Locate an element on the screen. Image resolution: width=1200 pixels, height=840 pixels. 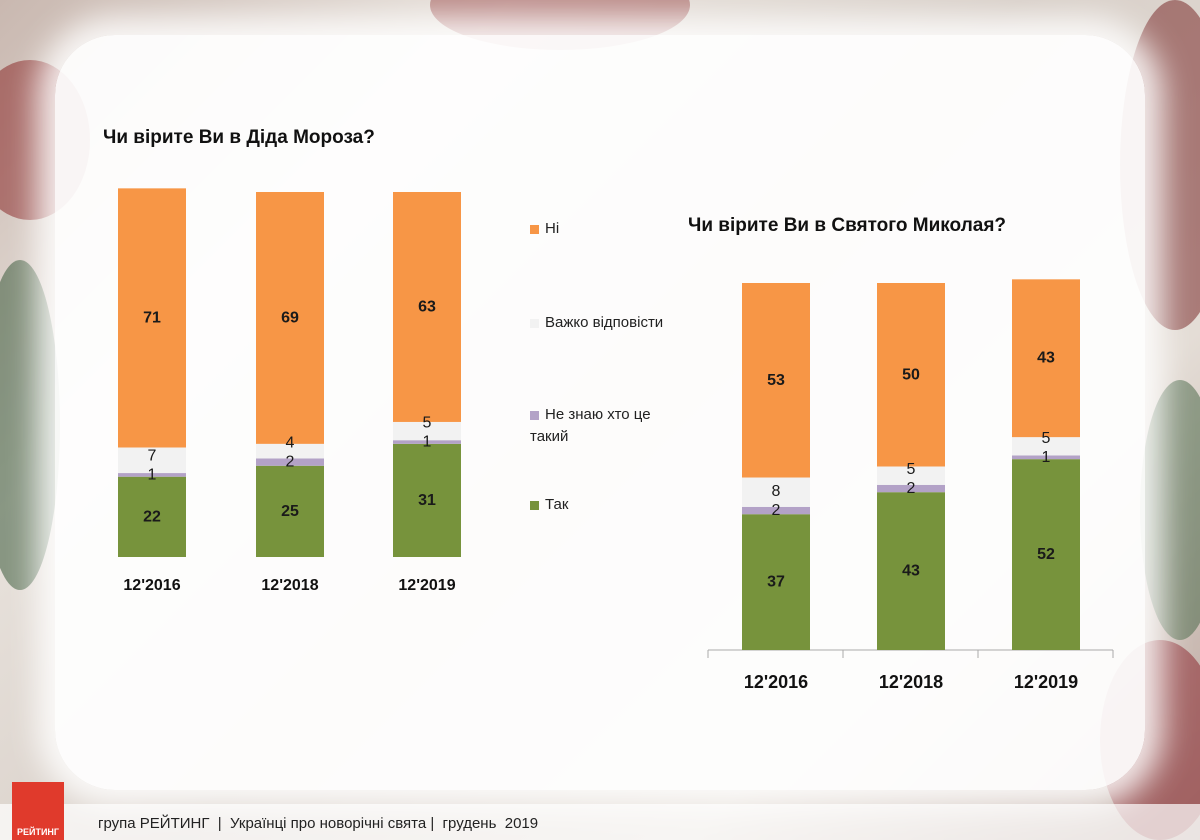
legend-item-neznayu: Не знаю хто це такий is located at coordinates (610, 426).